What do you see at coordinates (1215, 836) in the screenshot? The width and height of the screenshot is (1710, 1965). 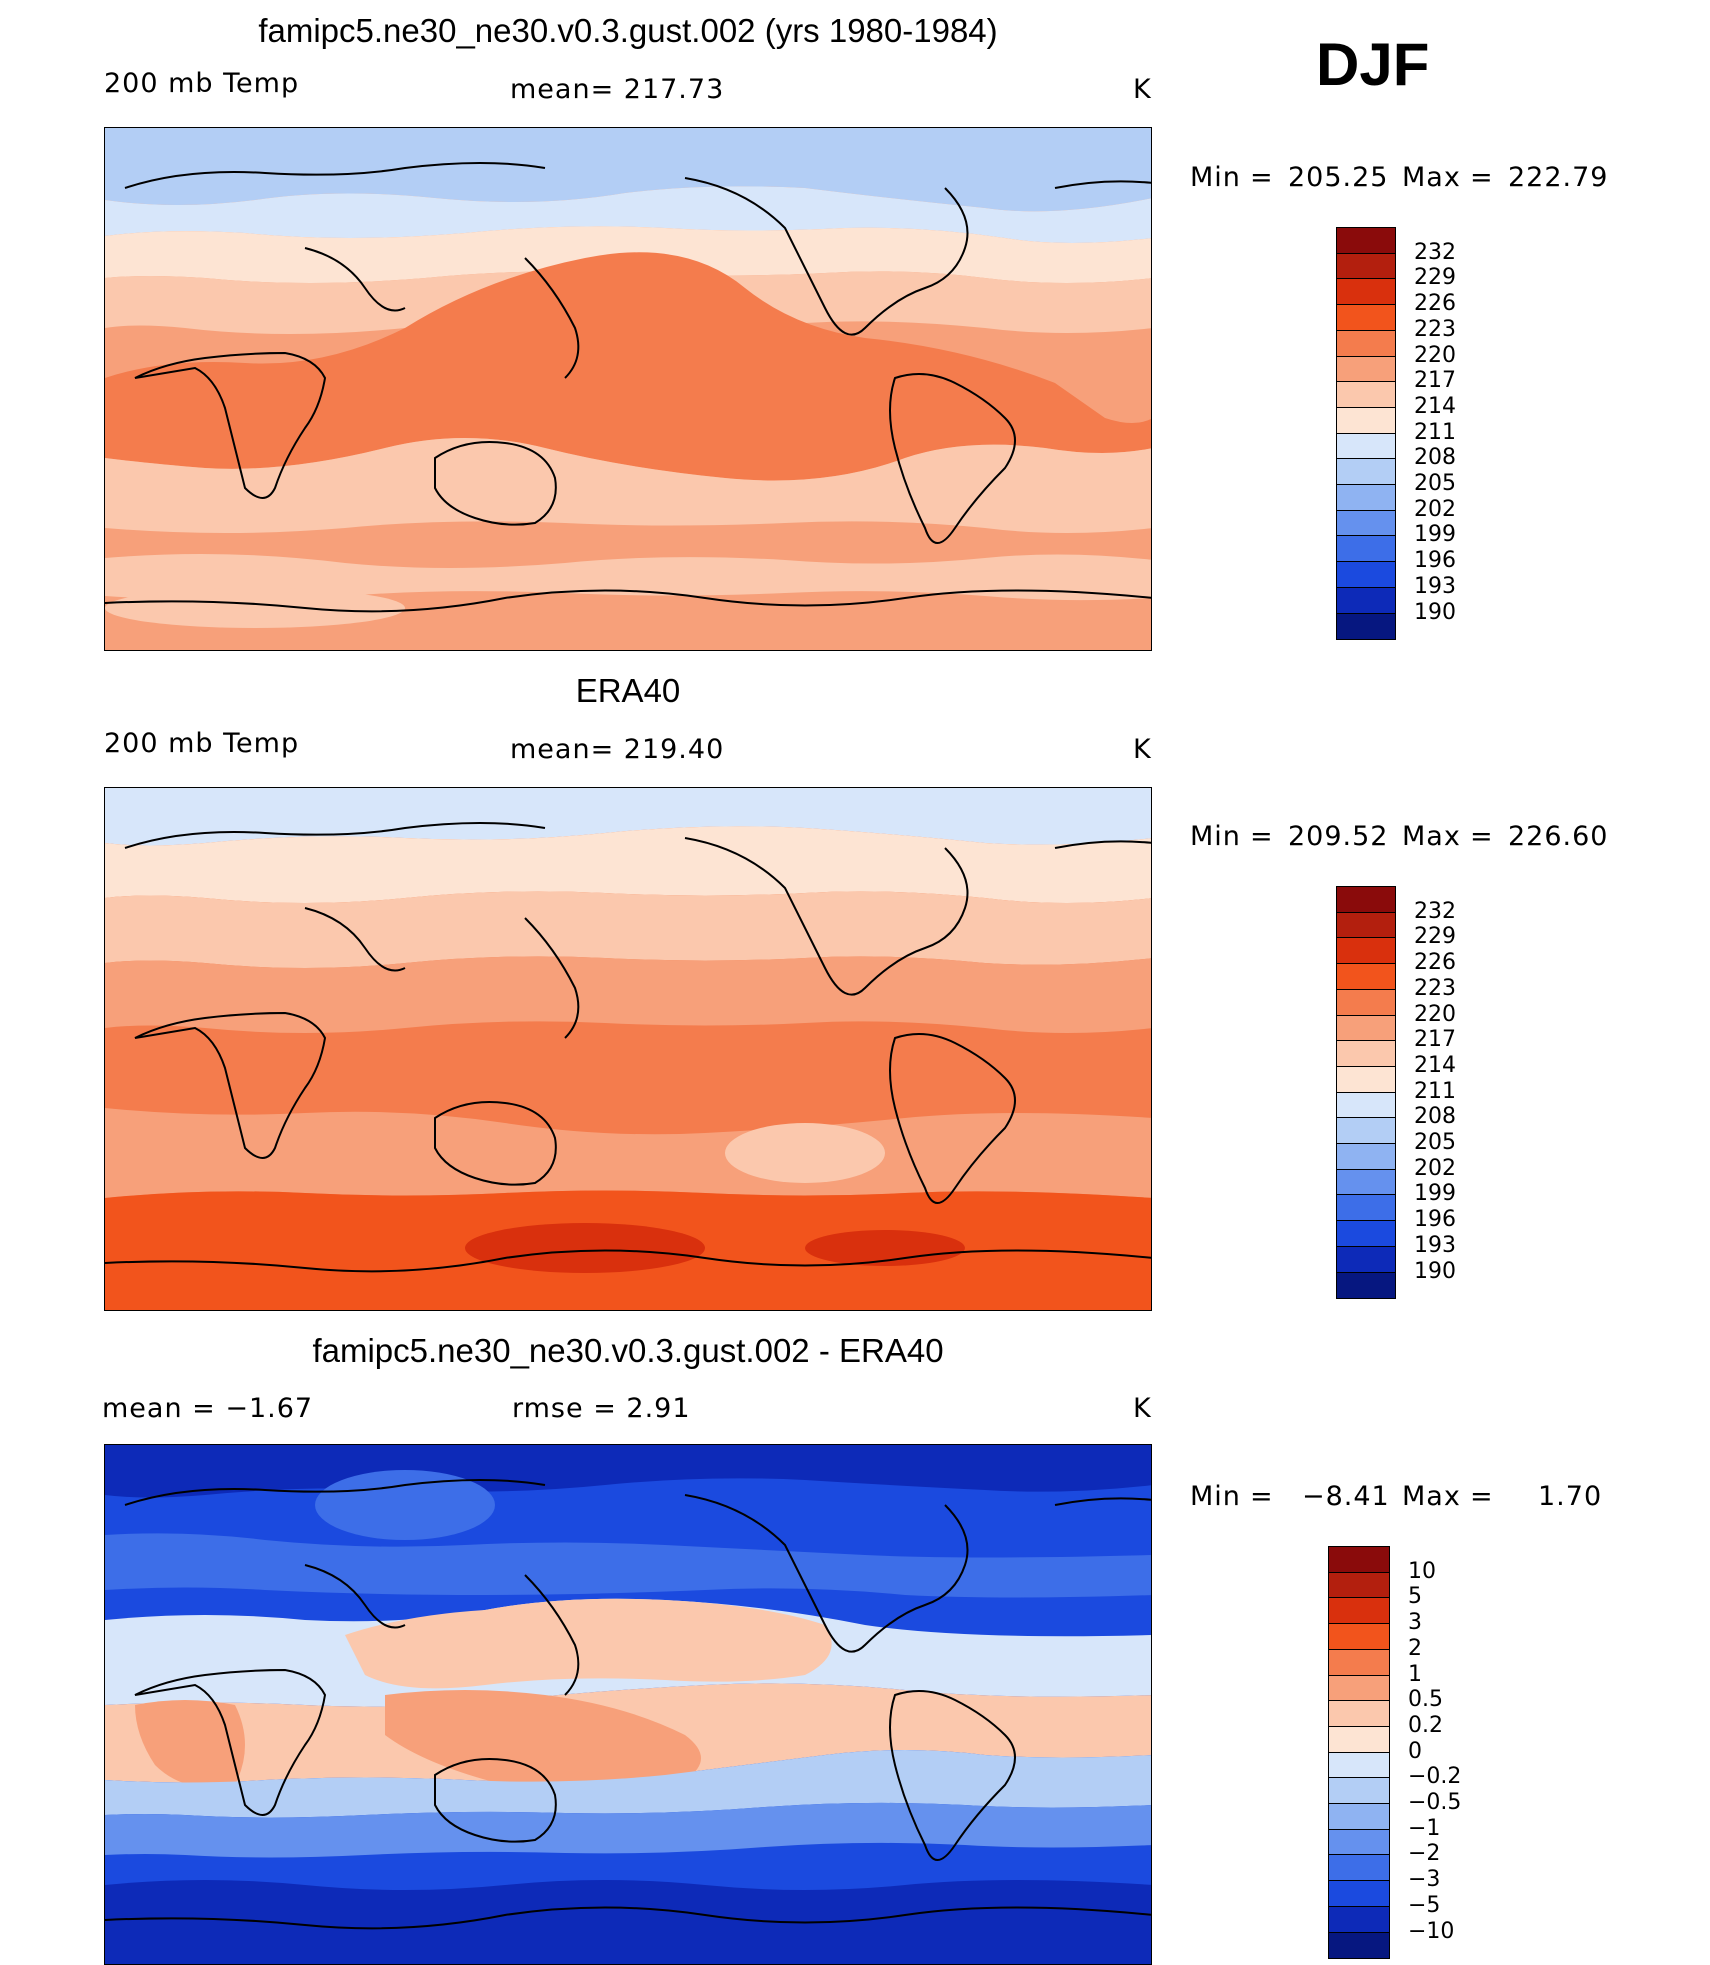 I see `panel-2-min-label: Min` at bounding box center [1215, 836].